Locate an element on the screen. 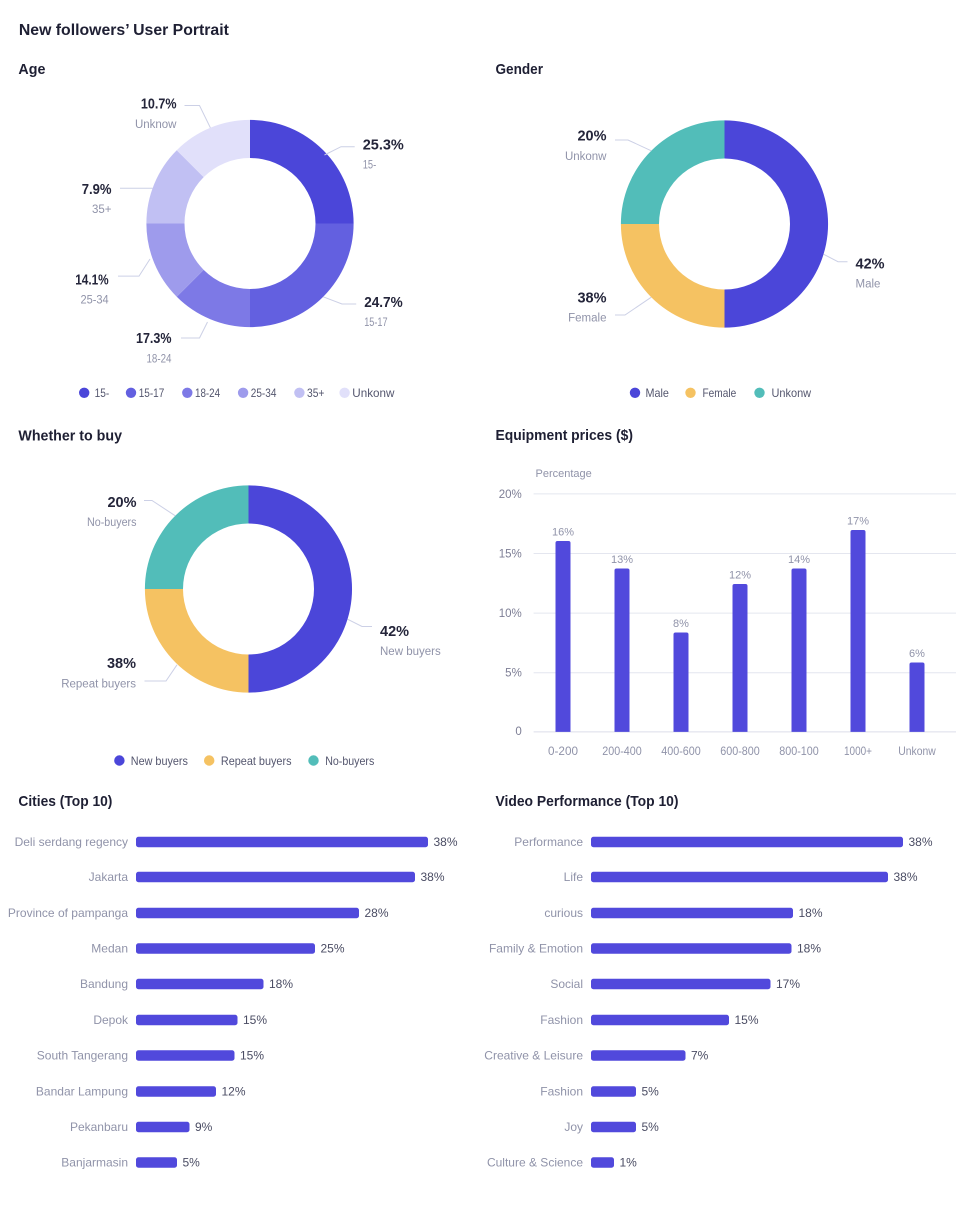 The width and height of the screenshot is (966, 1209). svg-text: Banjarmasin is located at coordinates (94, 1163).